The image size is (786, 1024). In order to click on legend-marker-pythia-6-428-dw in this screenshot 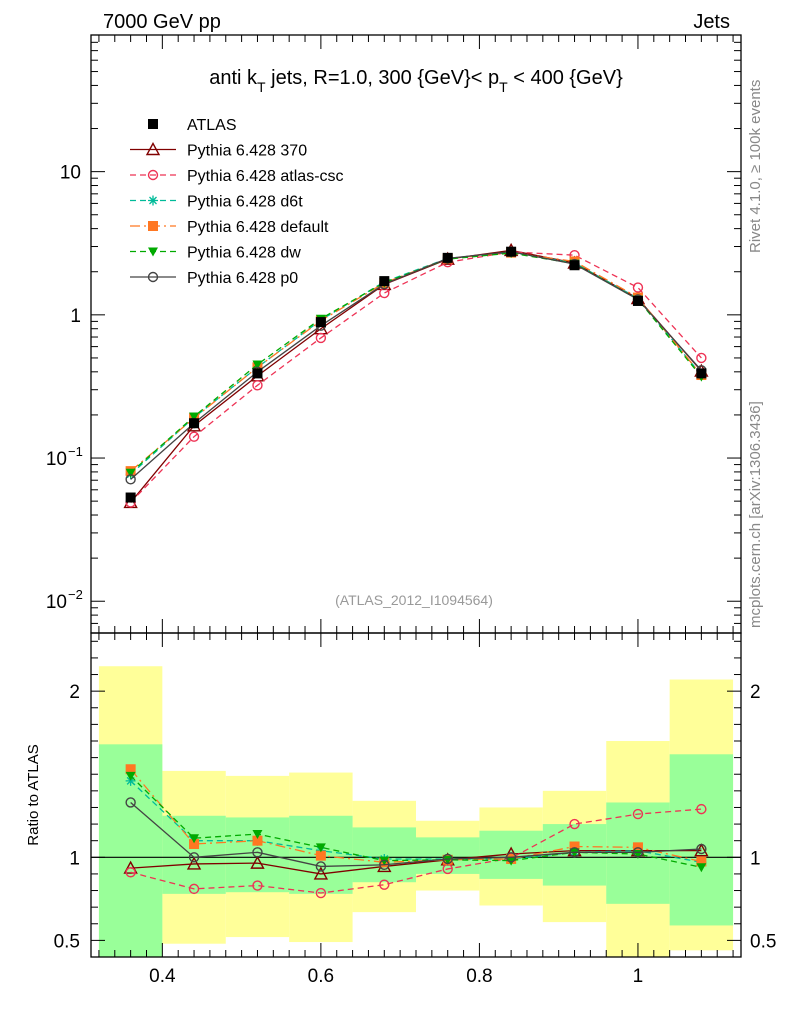, I will do `click(153, 252)`.